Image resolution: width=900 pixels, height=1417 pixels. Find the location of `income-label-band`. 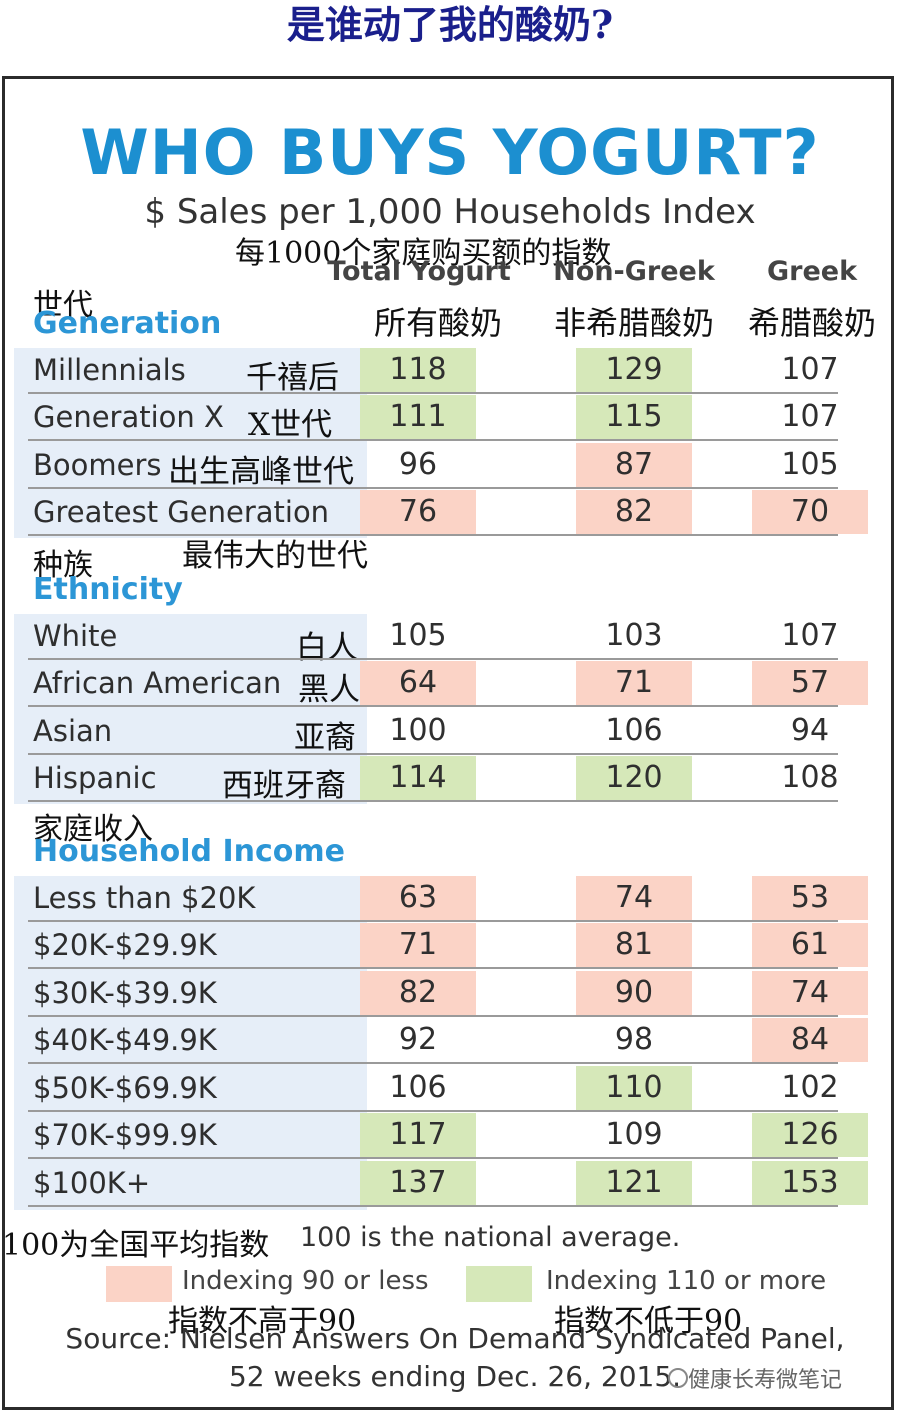

income-label-band is located at coordinates (190, 1043).